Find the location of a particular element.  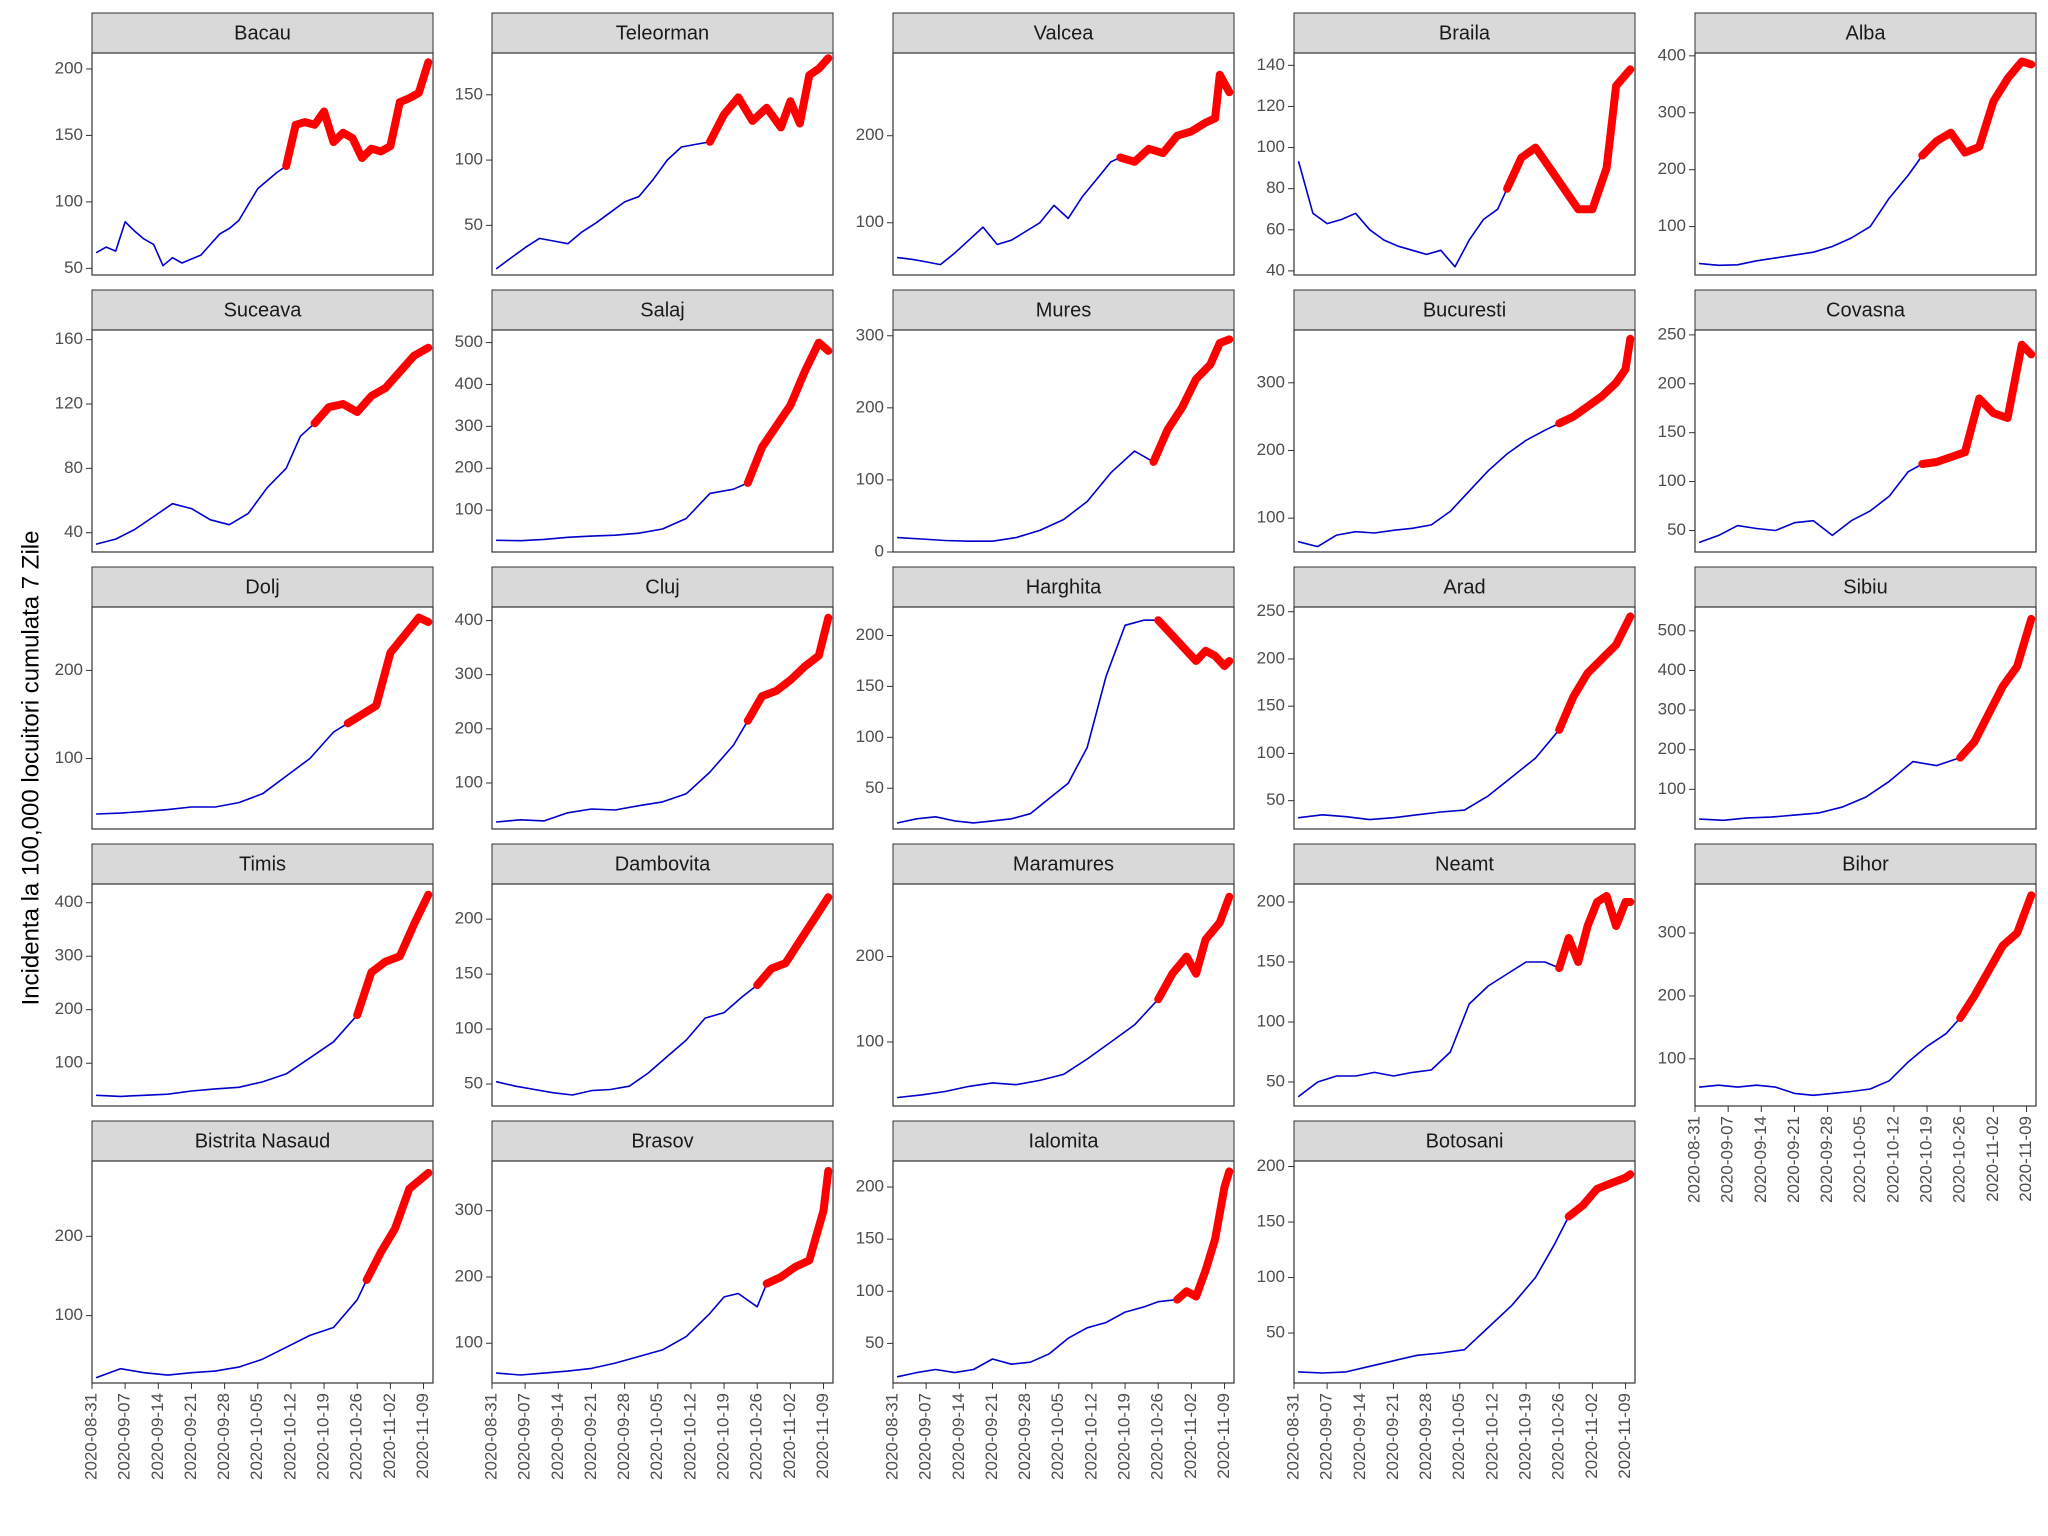

panel-bacau: Bacau 50 100 150 200 is located at coordinates (244, 144).